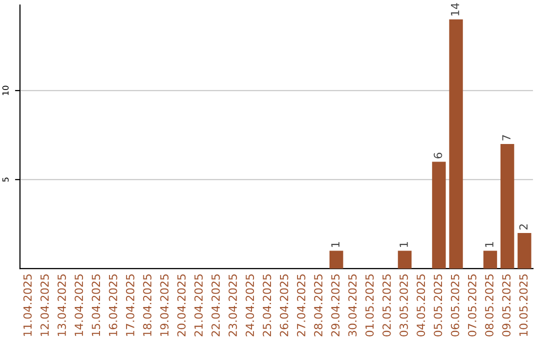  Describe the element at coordinates (5, 90) in the screenshot. I see `y-tick-label: 10` at that location.